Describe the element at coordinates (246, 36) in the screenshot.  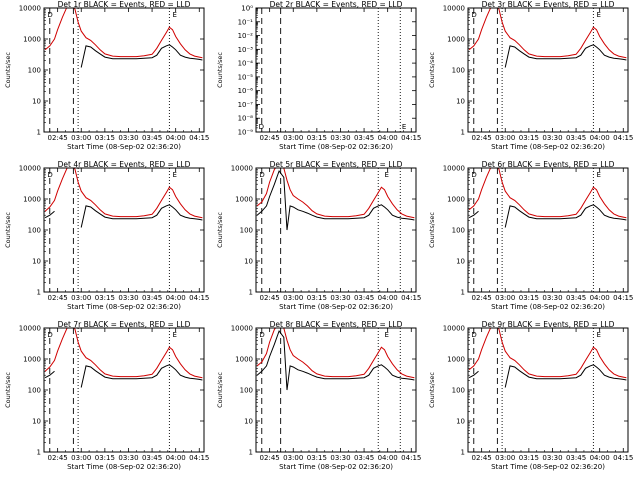
I see `y-tick-label: 10⁻²` at that location.